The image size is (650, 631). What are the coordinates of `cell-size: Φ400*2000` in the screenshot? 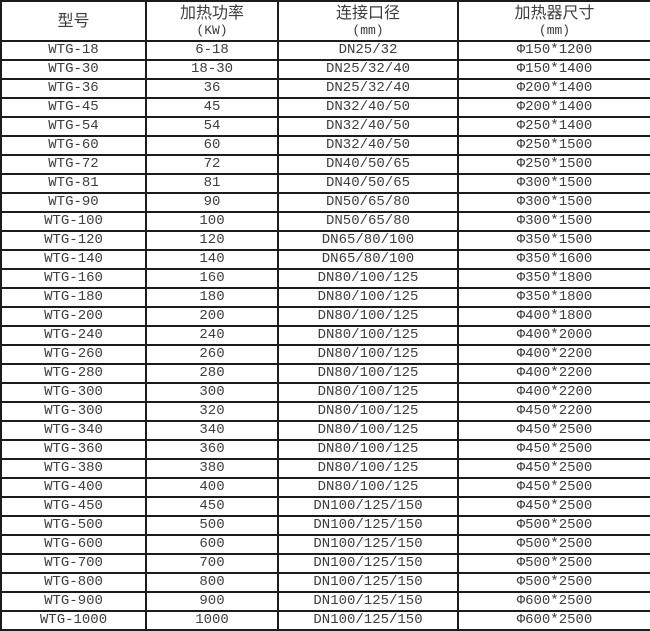 It's located at (553, 335).